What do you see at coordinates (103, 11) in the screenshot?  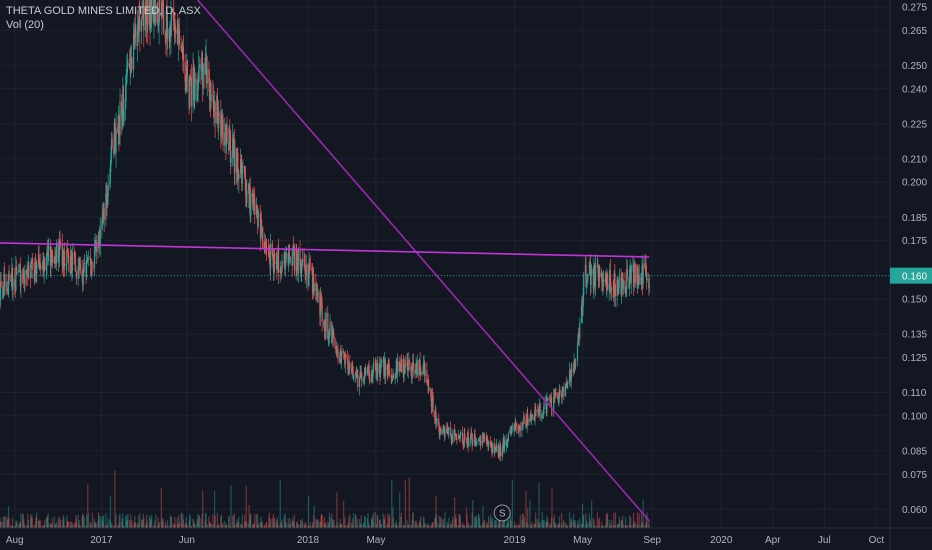 I see `symbol-title: THETA GOLD MINES LIMITED, D, ASX` at bounding box center [103, 11].